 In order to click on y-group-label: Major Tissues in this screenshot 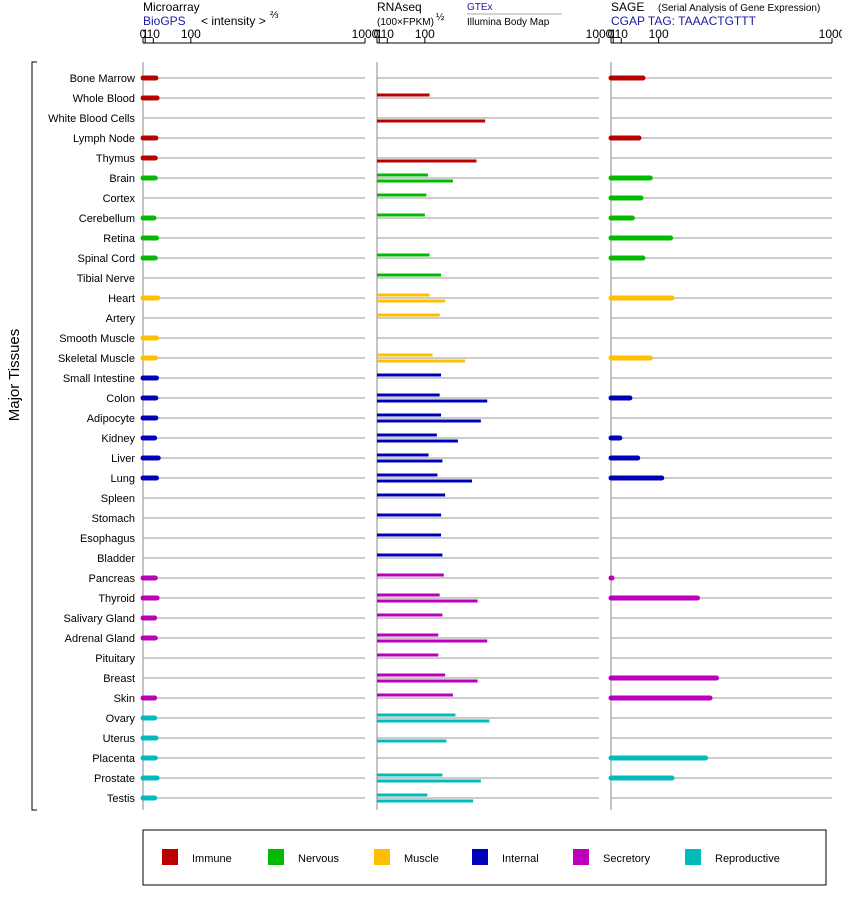, I will do `click(14, 375)`.